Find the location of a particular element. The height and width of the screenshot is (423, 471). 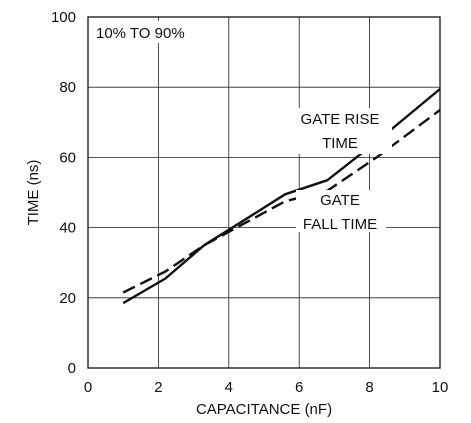

rise-label-background is located at coordinates (342, 131).